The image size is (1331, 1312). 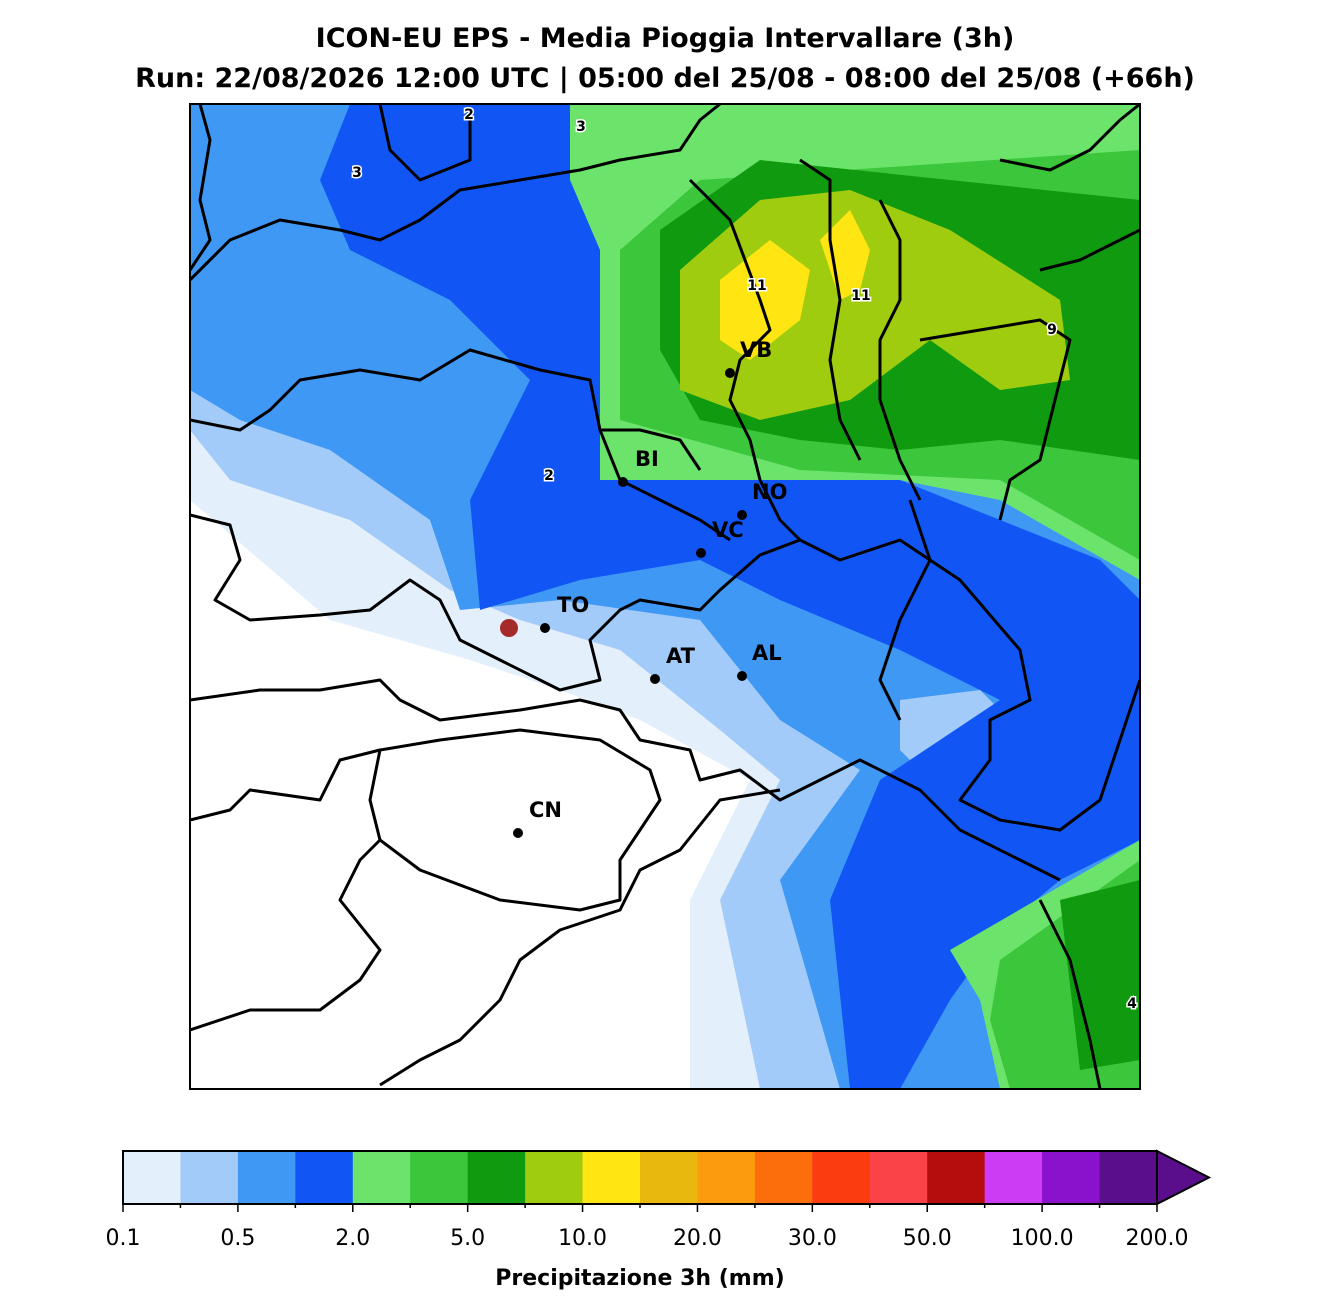 I want to click on colorbar-tick-label: 50.0, so click(x=927, y=1238).